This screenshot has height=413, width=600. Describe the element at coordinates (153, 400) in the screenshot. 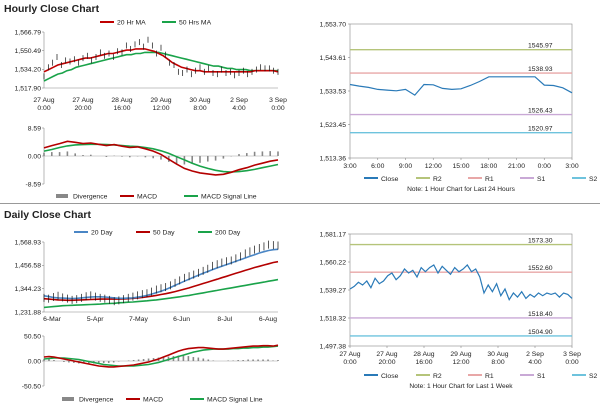

I see `dm-legend-label: MACD` at that location.